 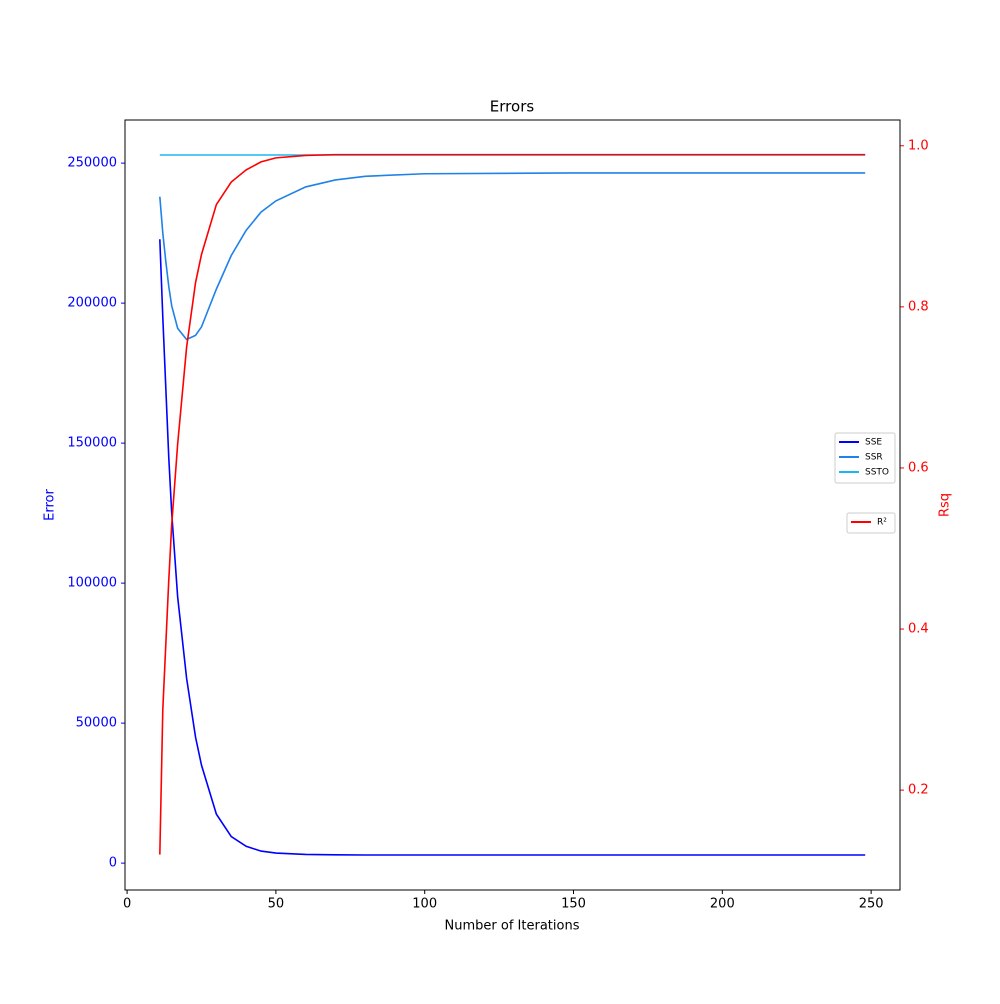 What do you see at coordinates (573, 904) in the screenshot?
I see `x-tick-label: 150` at bounding box center [573, 904].